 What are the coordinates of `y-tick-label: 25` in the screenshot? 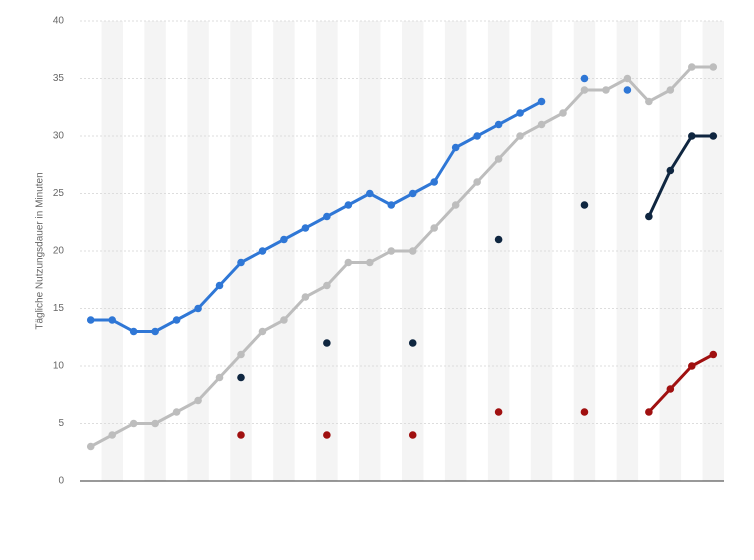 It's located at (59, 193).